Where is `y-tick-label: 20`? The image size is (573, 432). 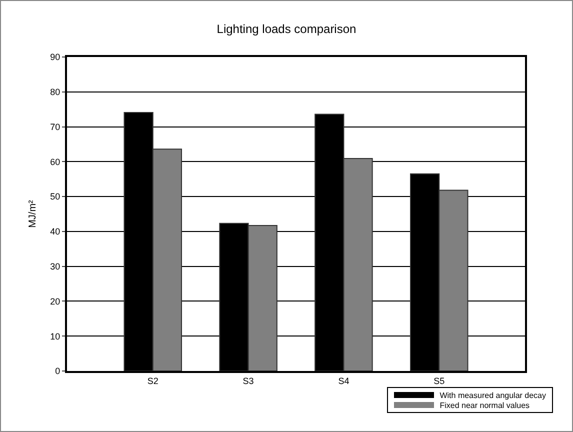 y-tick-label: 20 is located at coordinates (55, 301).